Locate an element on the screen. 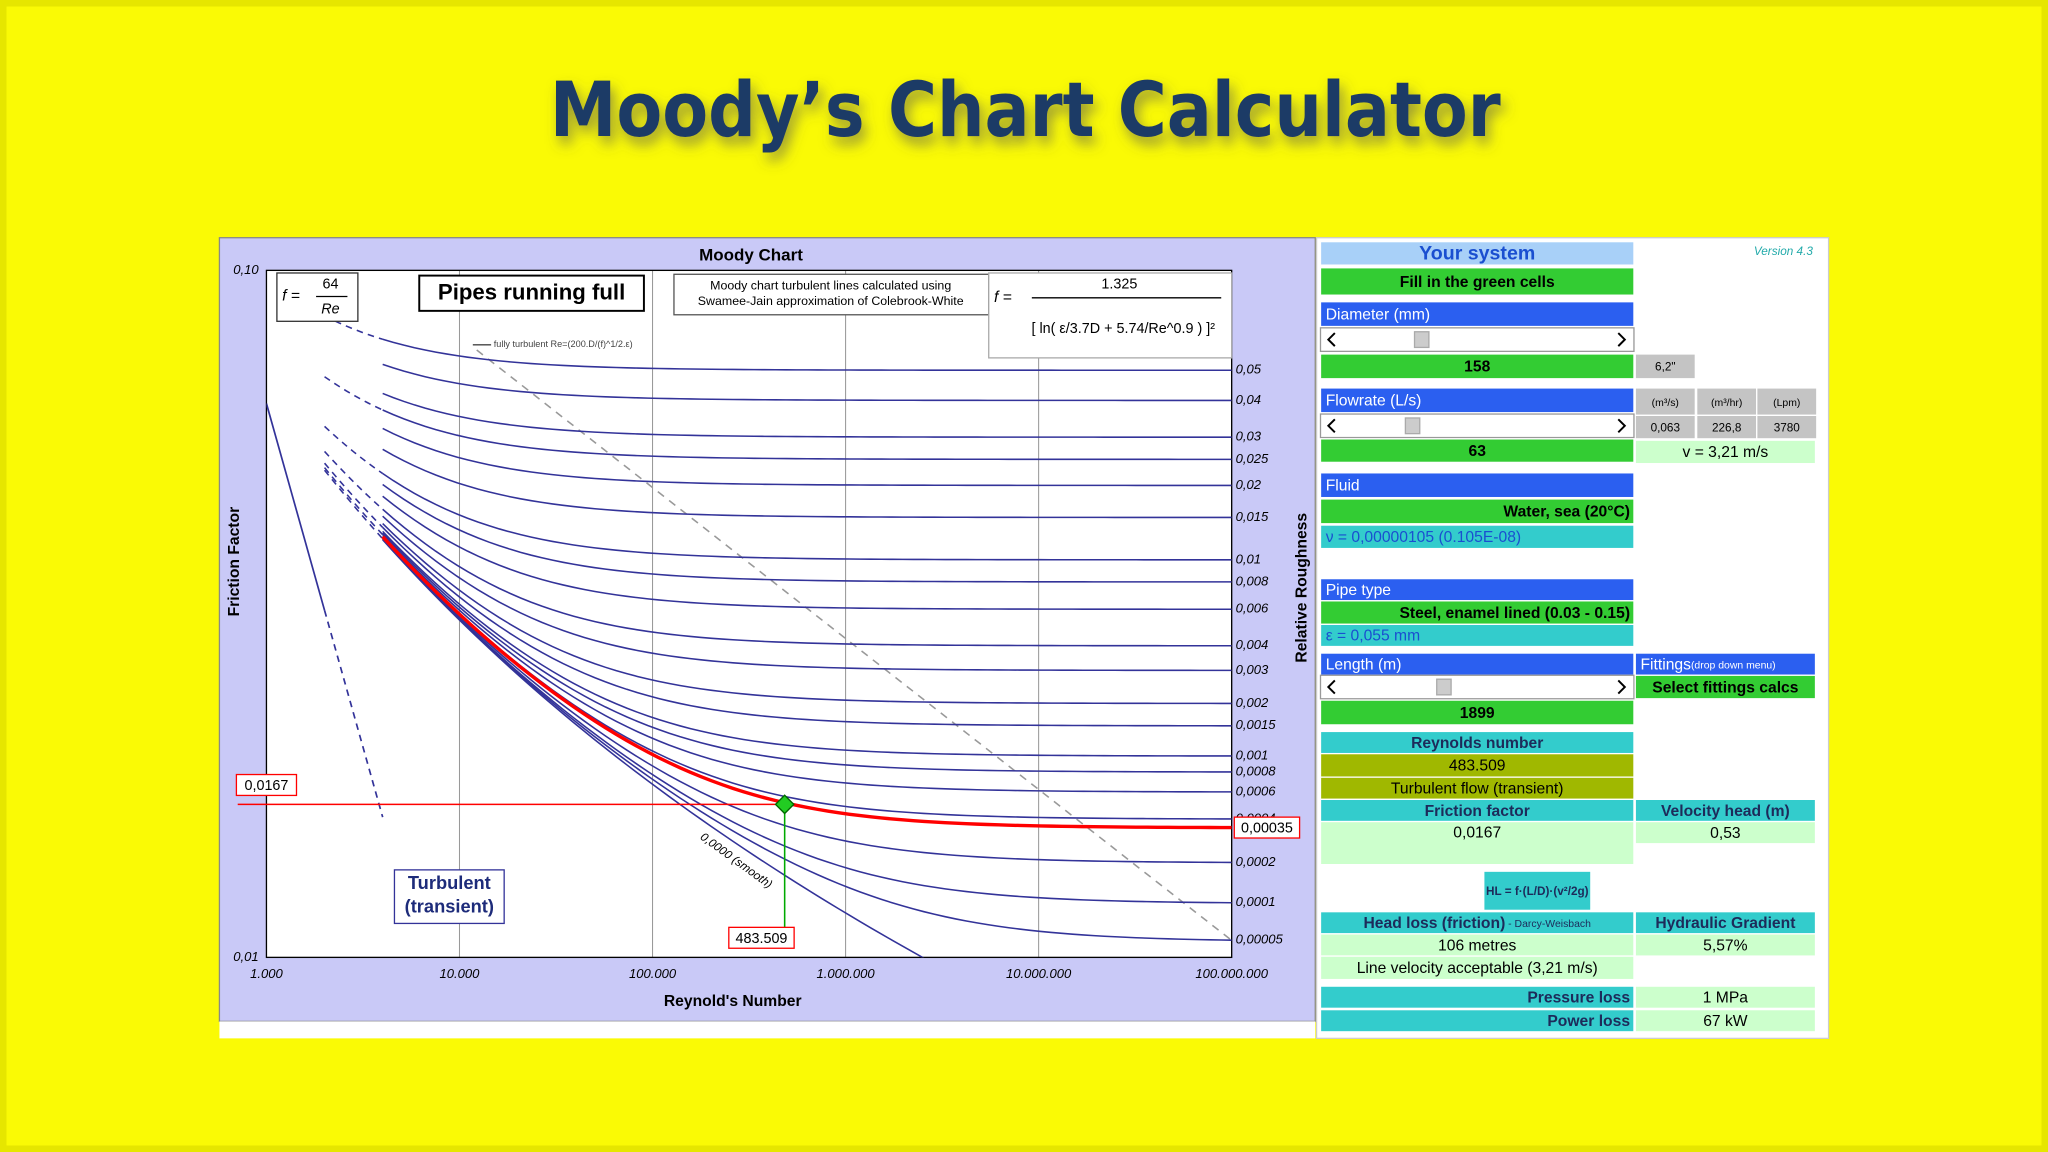 The width and height of the screenshot is (2048, 1152). cell-text: 6,2" is located at coordinates (1665, 367).